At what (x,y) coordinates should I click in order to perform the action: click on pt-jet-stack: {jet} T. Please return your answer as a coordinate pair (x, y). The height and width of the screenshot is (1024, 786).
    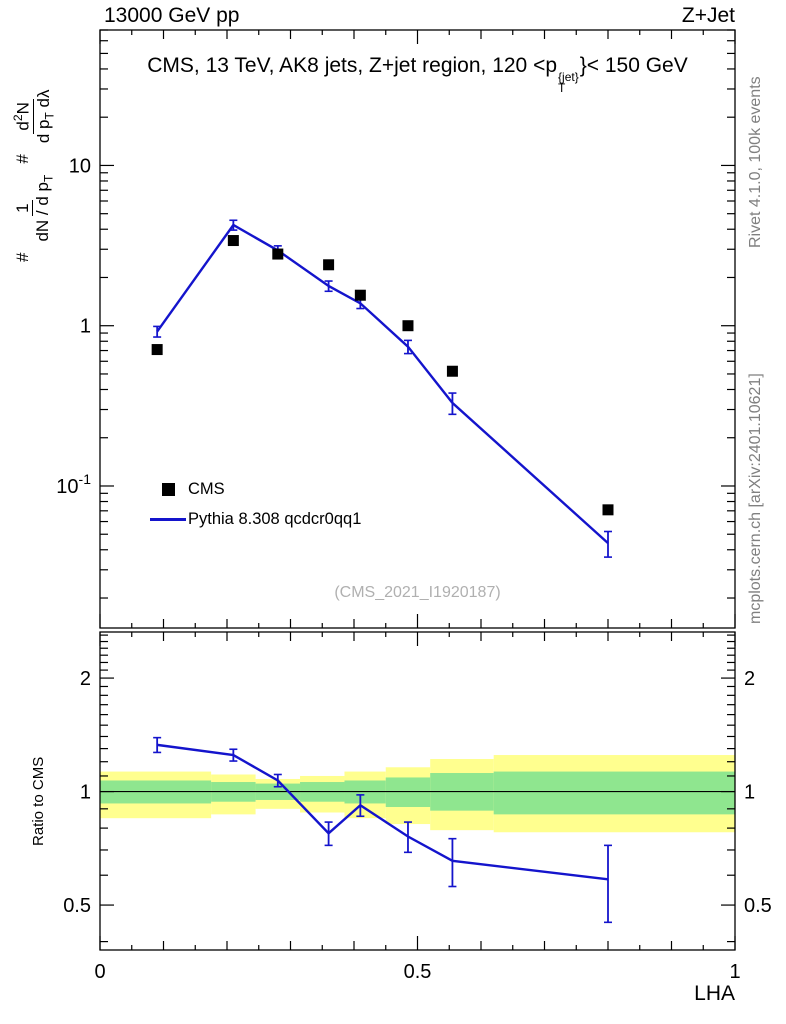
    Looking at the image, I should click on (568, 83).